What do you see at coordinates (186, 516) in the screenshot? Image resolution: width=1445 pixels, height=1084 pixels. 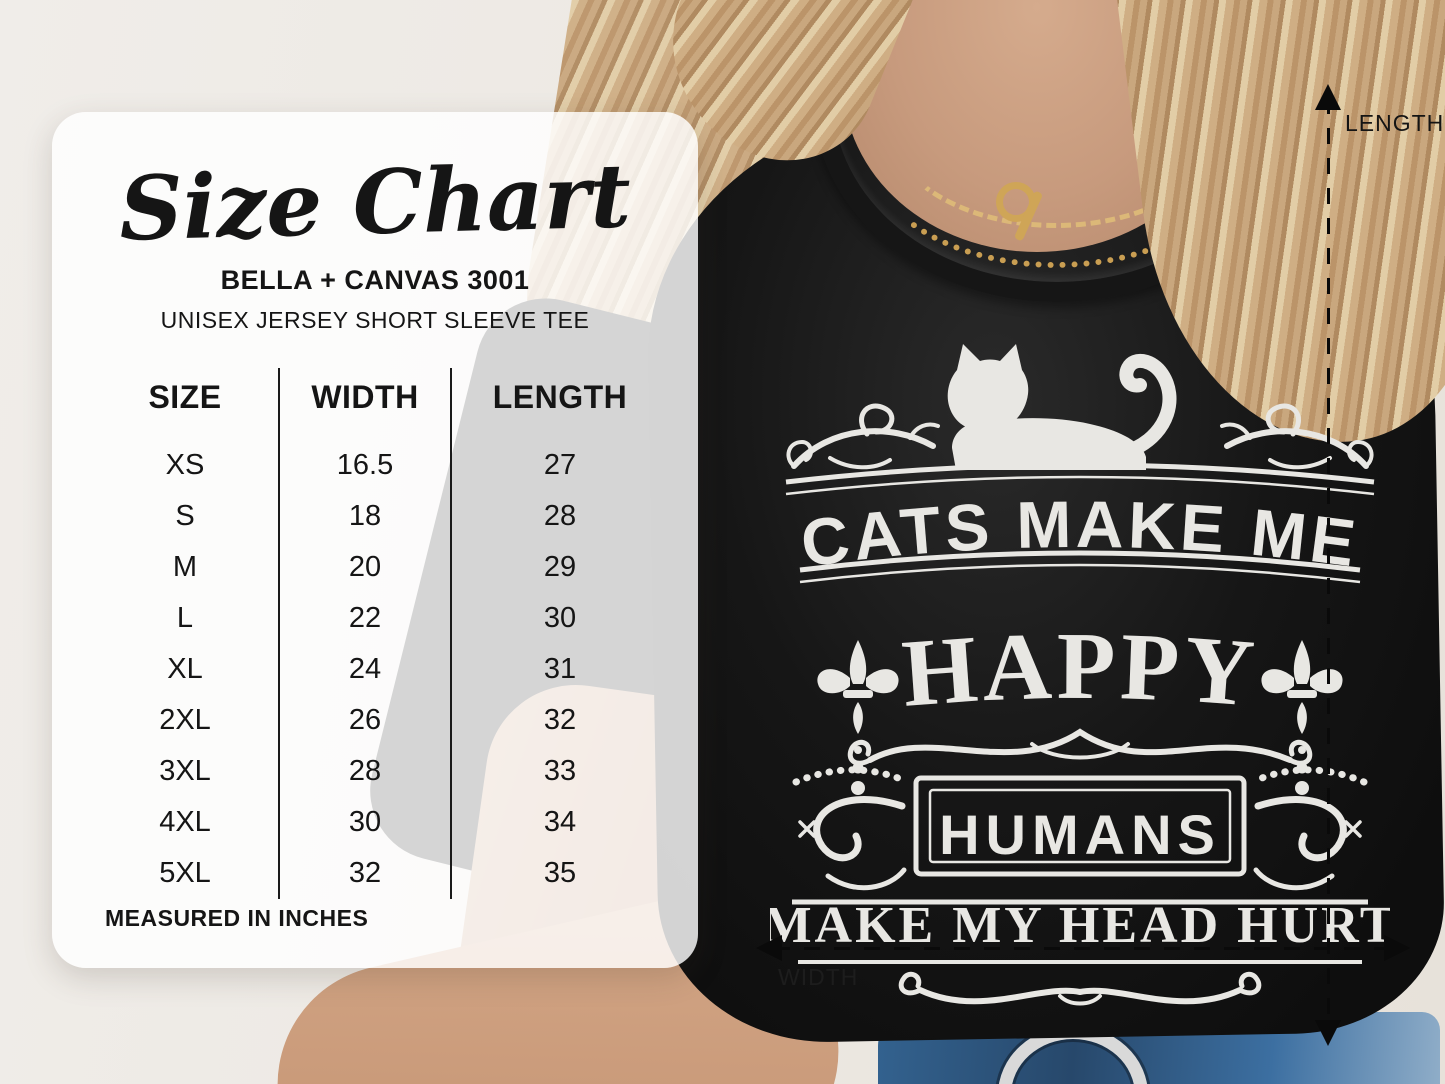 I see `size-cell: S` at bounding box center [186, 516].